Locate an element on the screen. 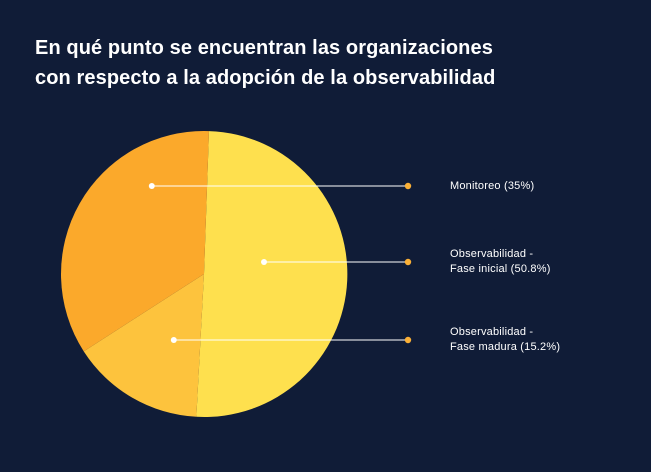 This screenshot has height=472, width=651. slice-label-line: Fase inicial (50.8%) is located at coordinates (500, 269).